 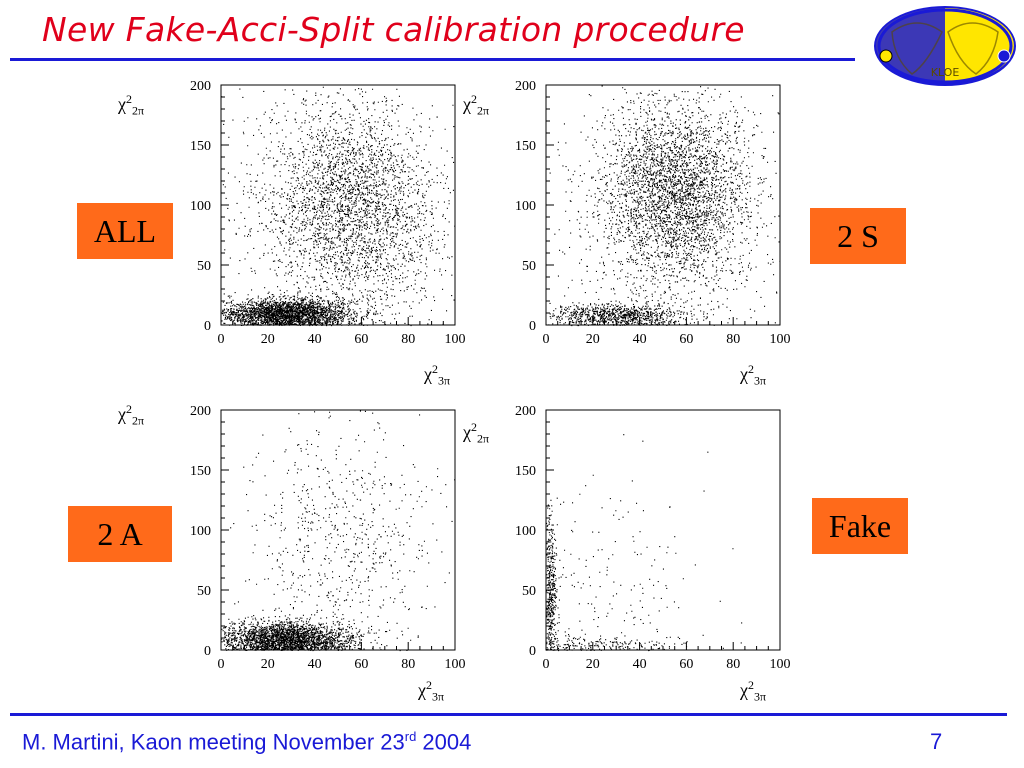 I want to click on kloe-logo-icon: KLOE, so click(x=945, y=46).